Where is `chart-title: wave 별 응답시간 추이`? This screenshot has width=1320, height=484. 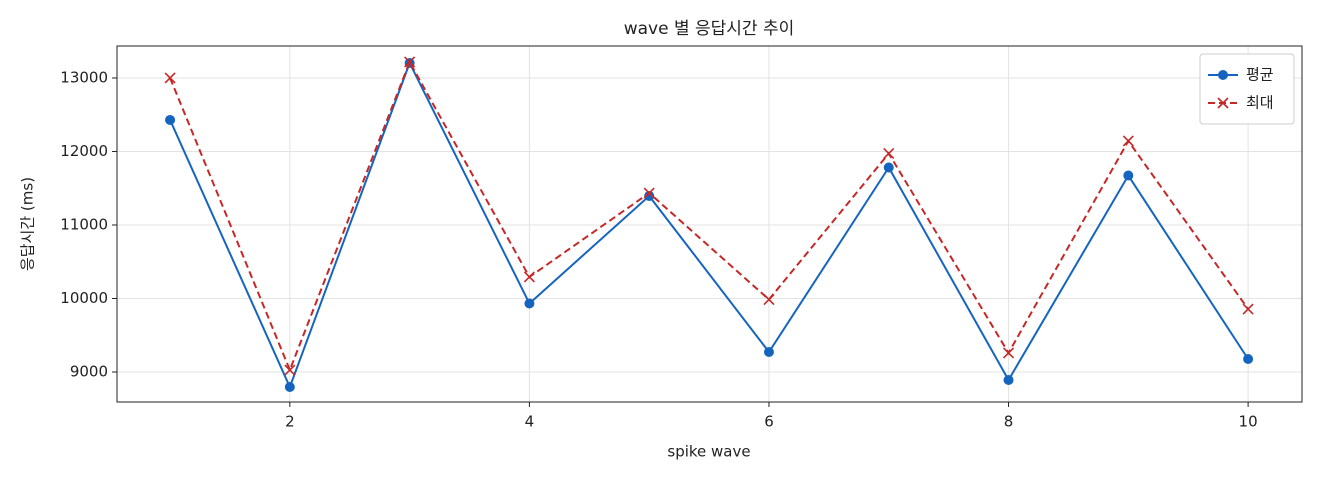
chart-title: wave 별 응답시간 추이 is located at coordinates (709, 29).